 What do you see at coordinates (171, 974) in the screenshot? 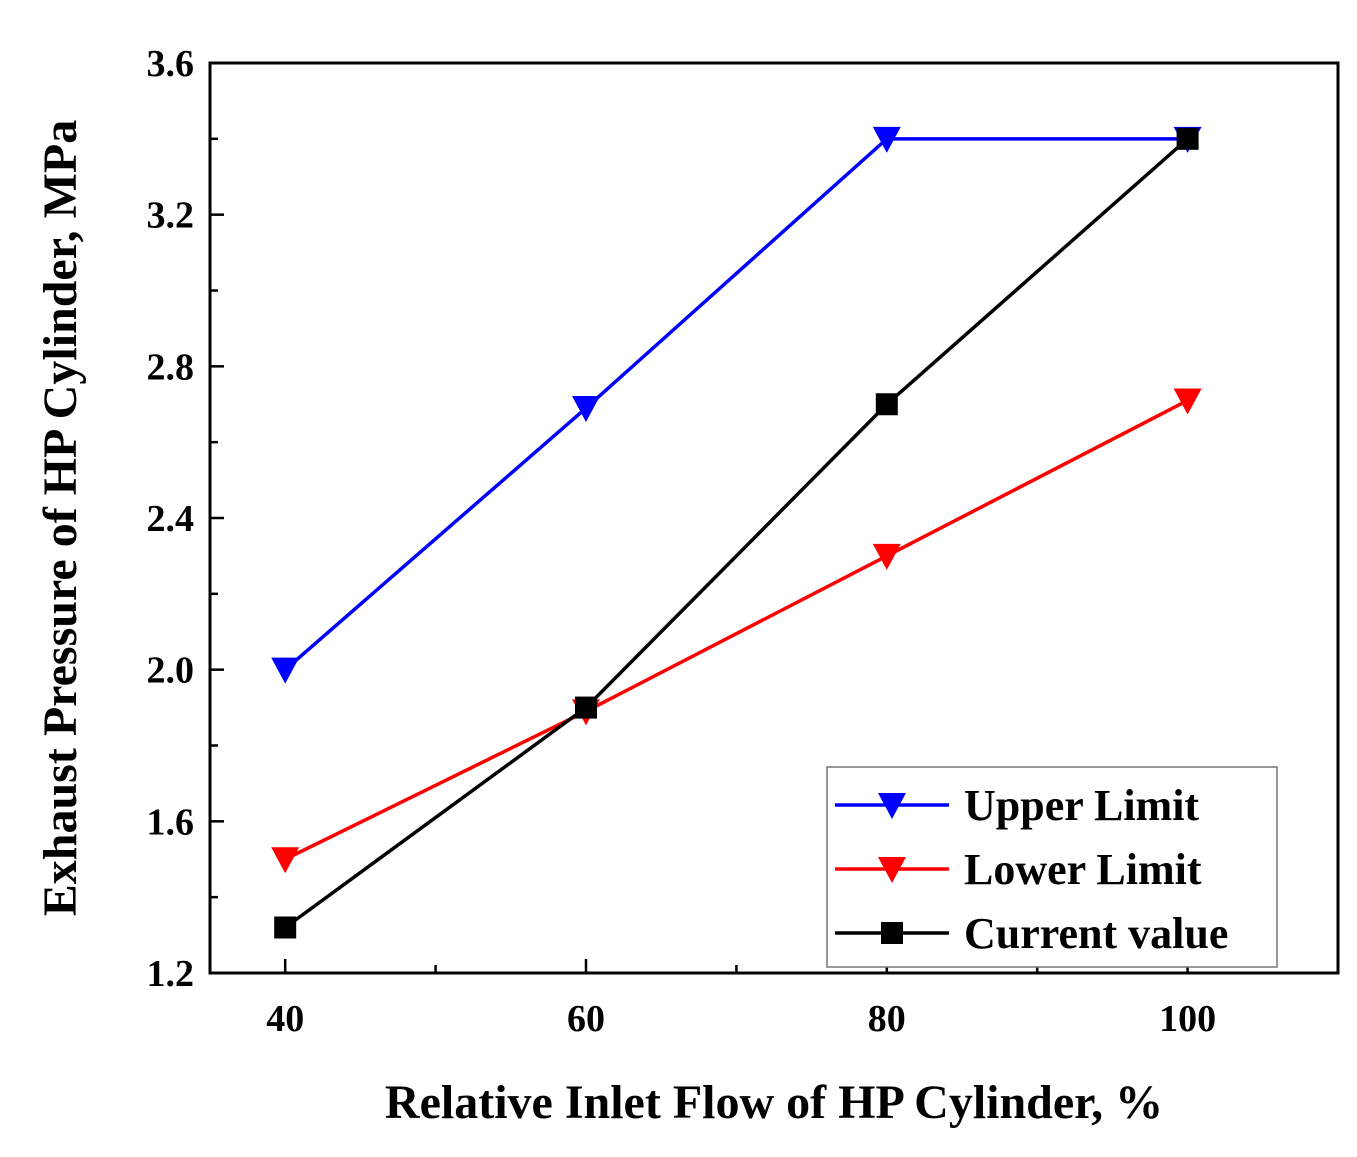
I see `y-tick-label: 1.2` at bounding box center [171, 974].